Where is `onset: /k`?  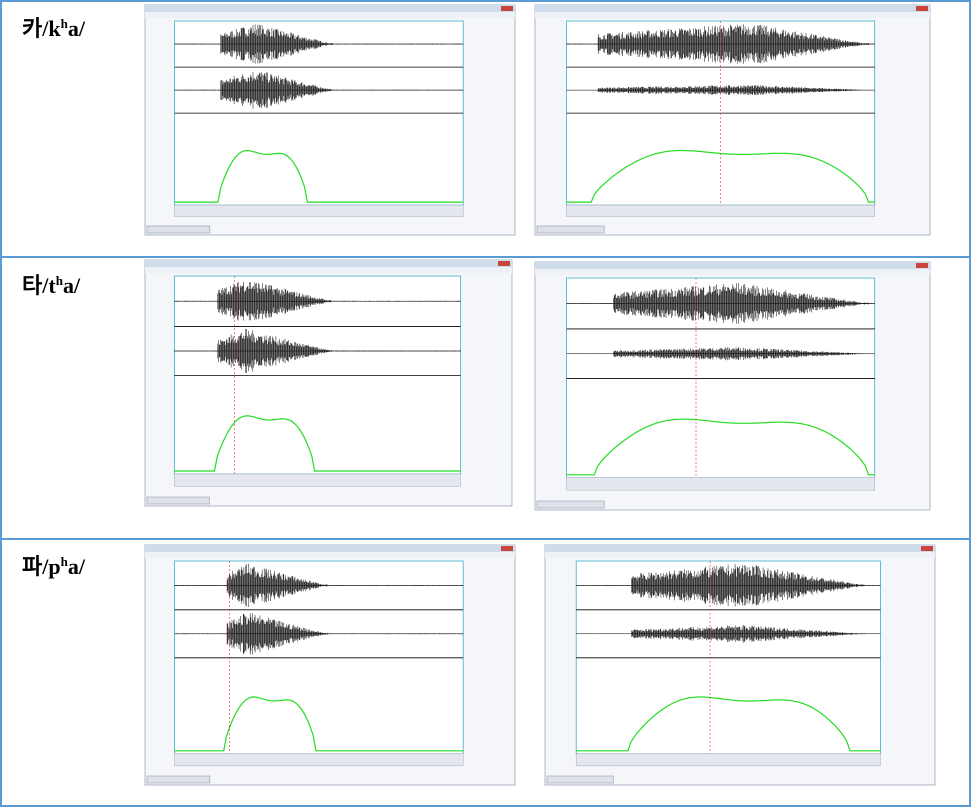
onset: /k is located at coordinates (51, 28).